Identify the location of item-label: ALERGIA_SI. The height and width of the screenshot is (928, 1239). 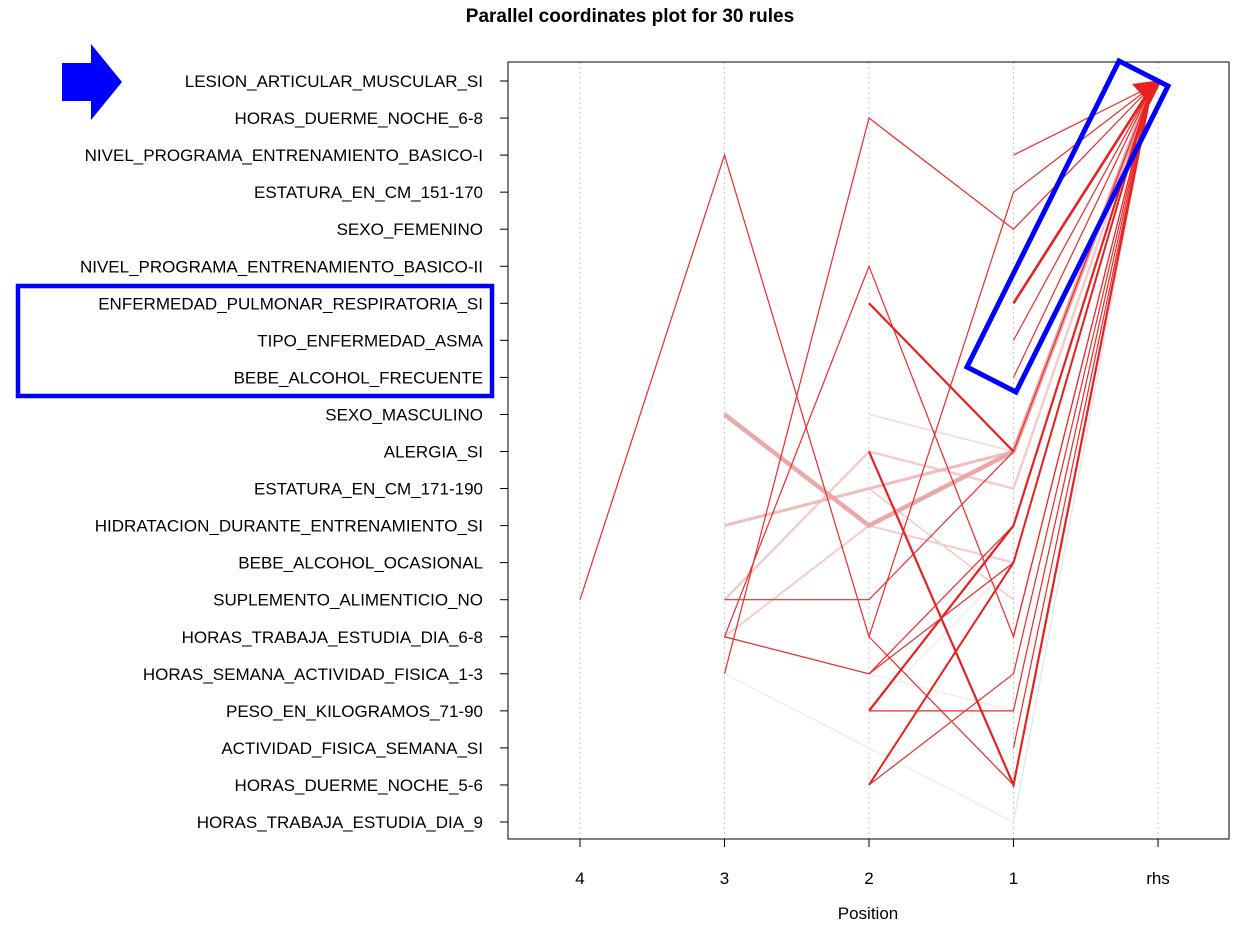
(433, 452).